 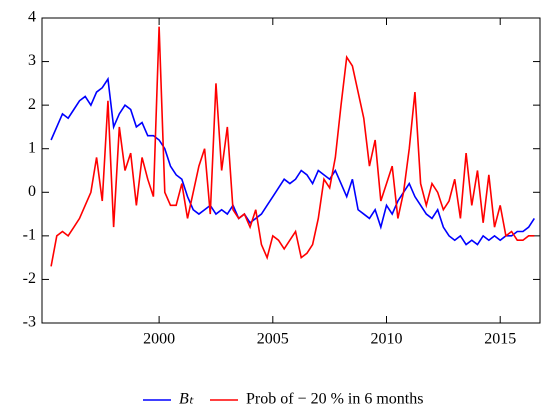 What do you see at coordinates (32, 104) in the screenshot?
I see `y-tick-label: 2` at bounding box center [32, 104].